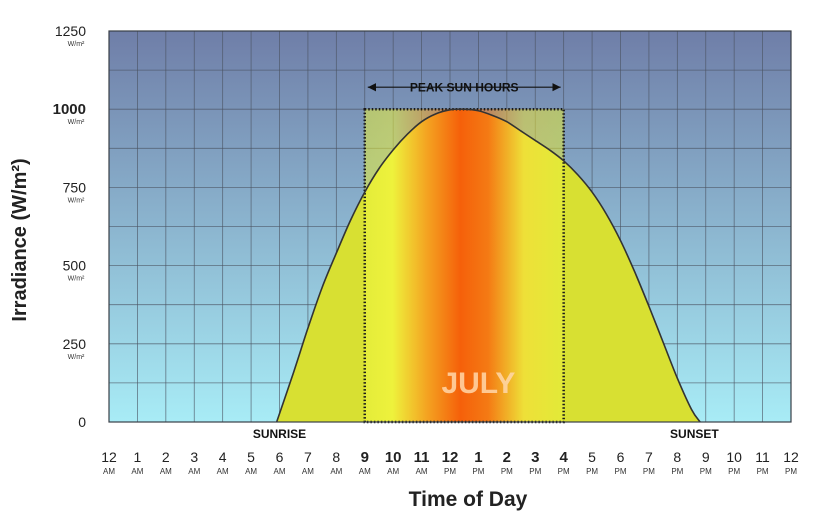  Describe the element at coordinates (75, 187) in the screenshot. I see `y-tick-label: 750` at that location.